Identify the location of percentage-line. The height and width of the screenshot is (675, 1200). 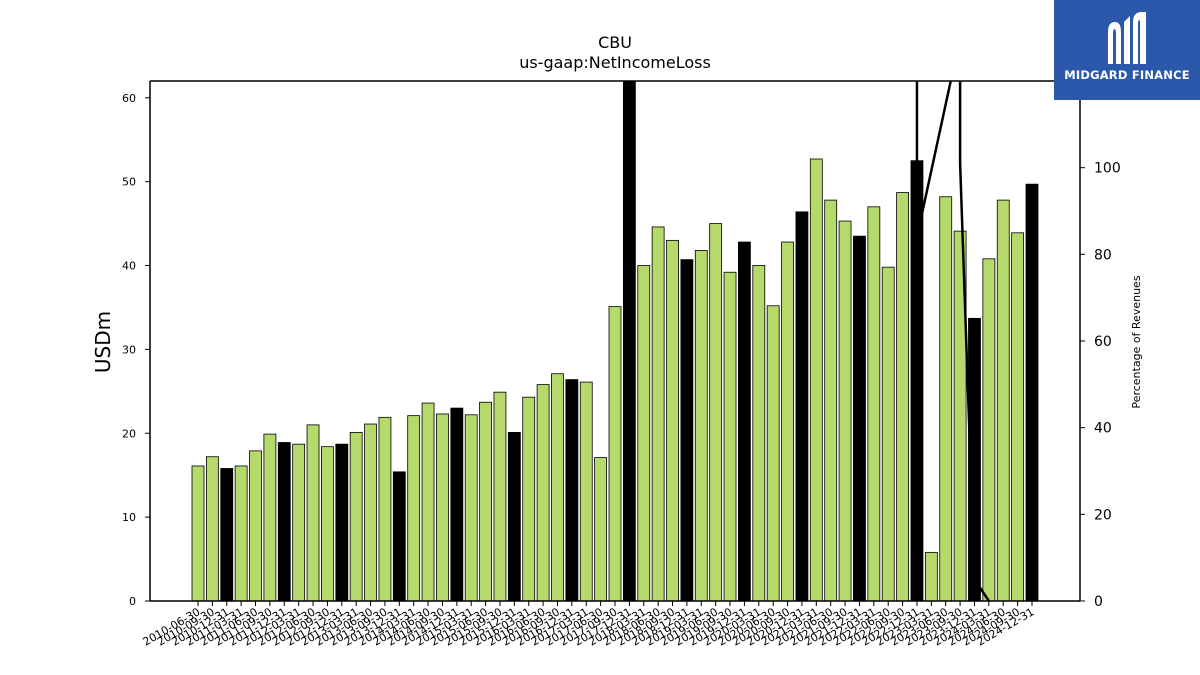
(952, 341).